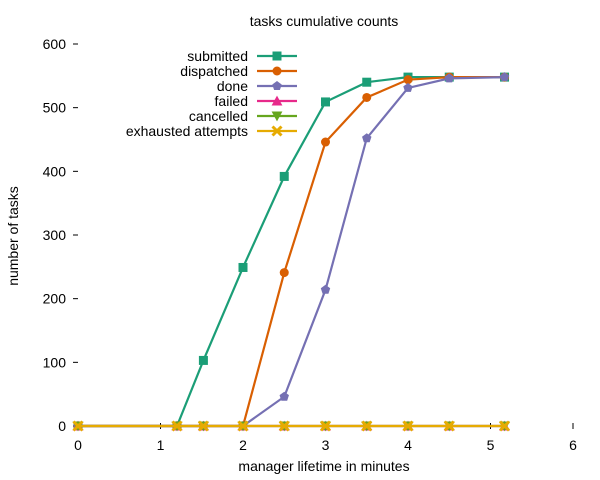 The width and height of the screenshot is (600, 480). Describe the element at coordinates (55, 299) in the screenshot. I see `y-tick-label: 200` at that location.